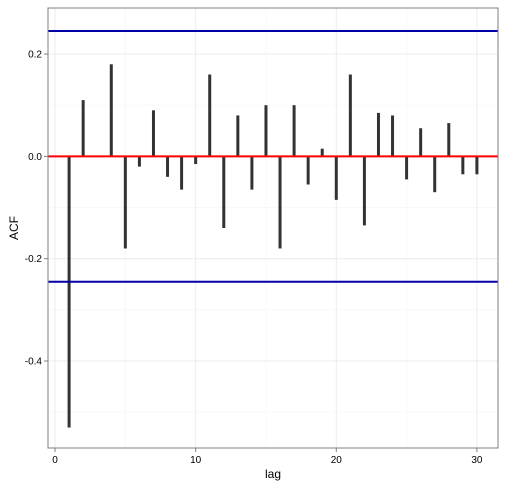  Describe the element at coordinates (267, 457) in the screenshot. I see `x-axis-ticks: 0 10 20 30` at that location.